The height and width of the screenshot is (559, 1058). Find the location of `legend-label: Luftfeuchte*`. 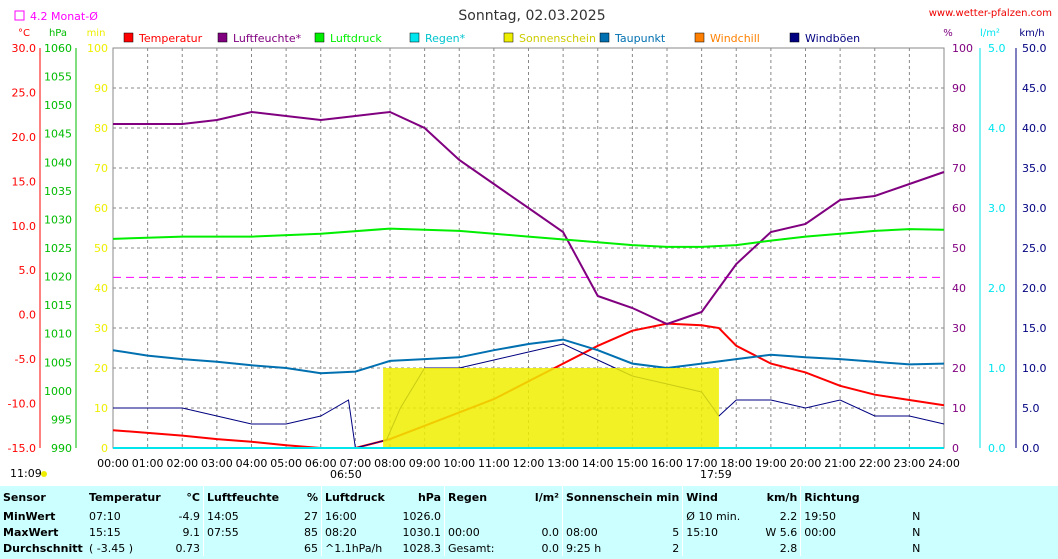

legend-label: Luftfeuchte* is located at coordinates (267, 38).